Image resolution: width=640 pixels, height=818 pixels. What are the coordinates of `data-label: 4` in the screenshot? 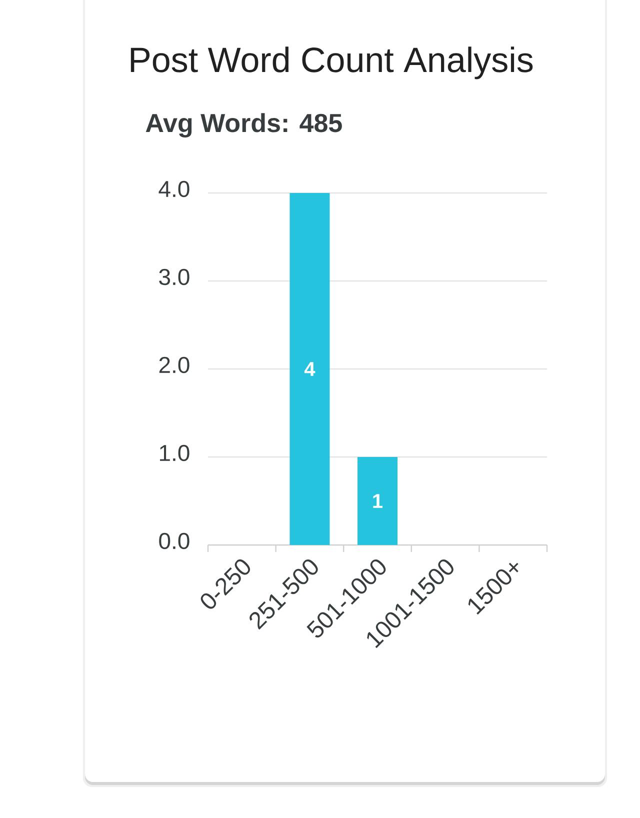 It's located at (310, 369).